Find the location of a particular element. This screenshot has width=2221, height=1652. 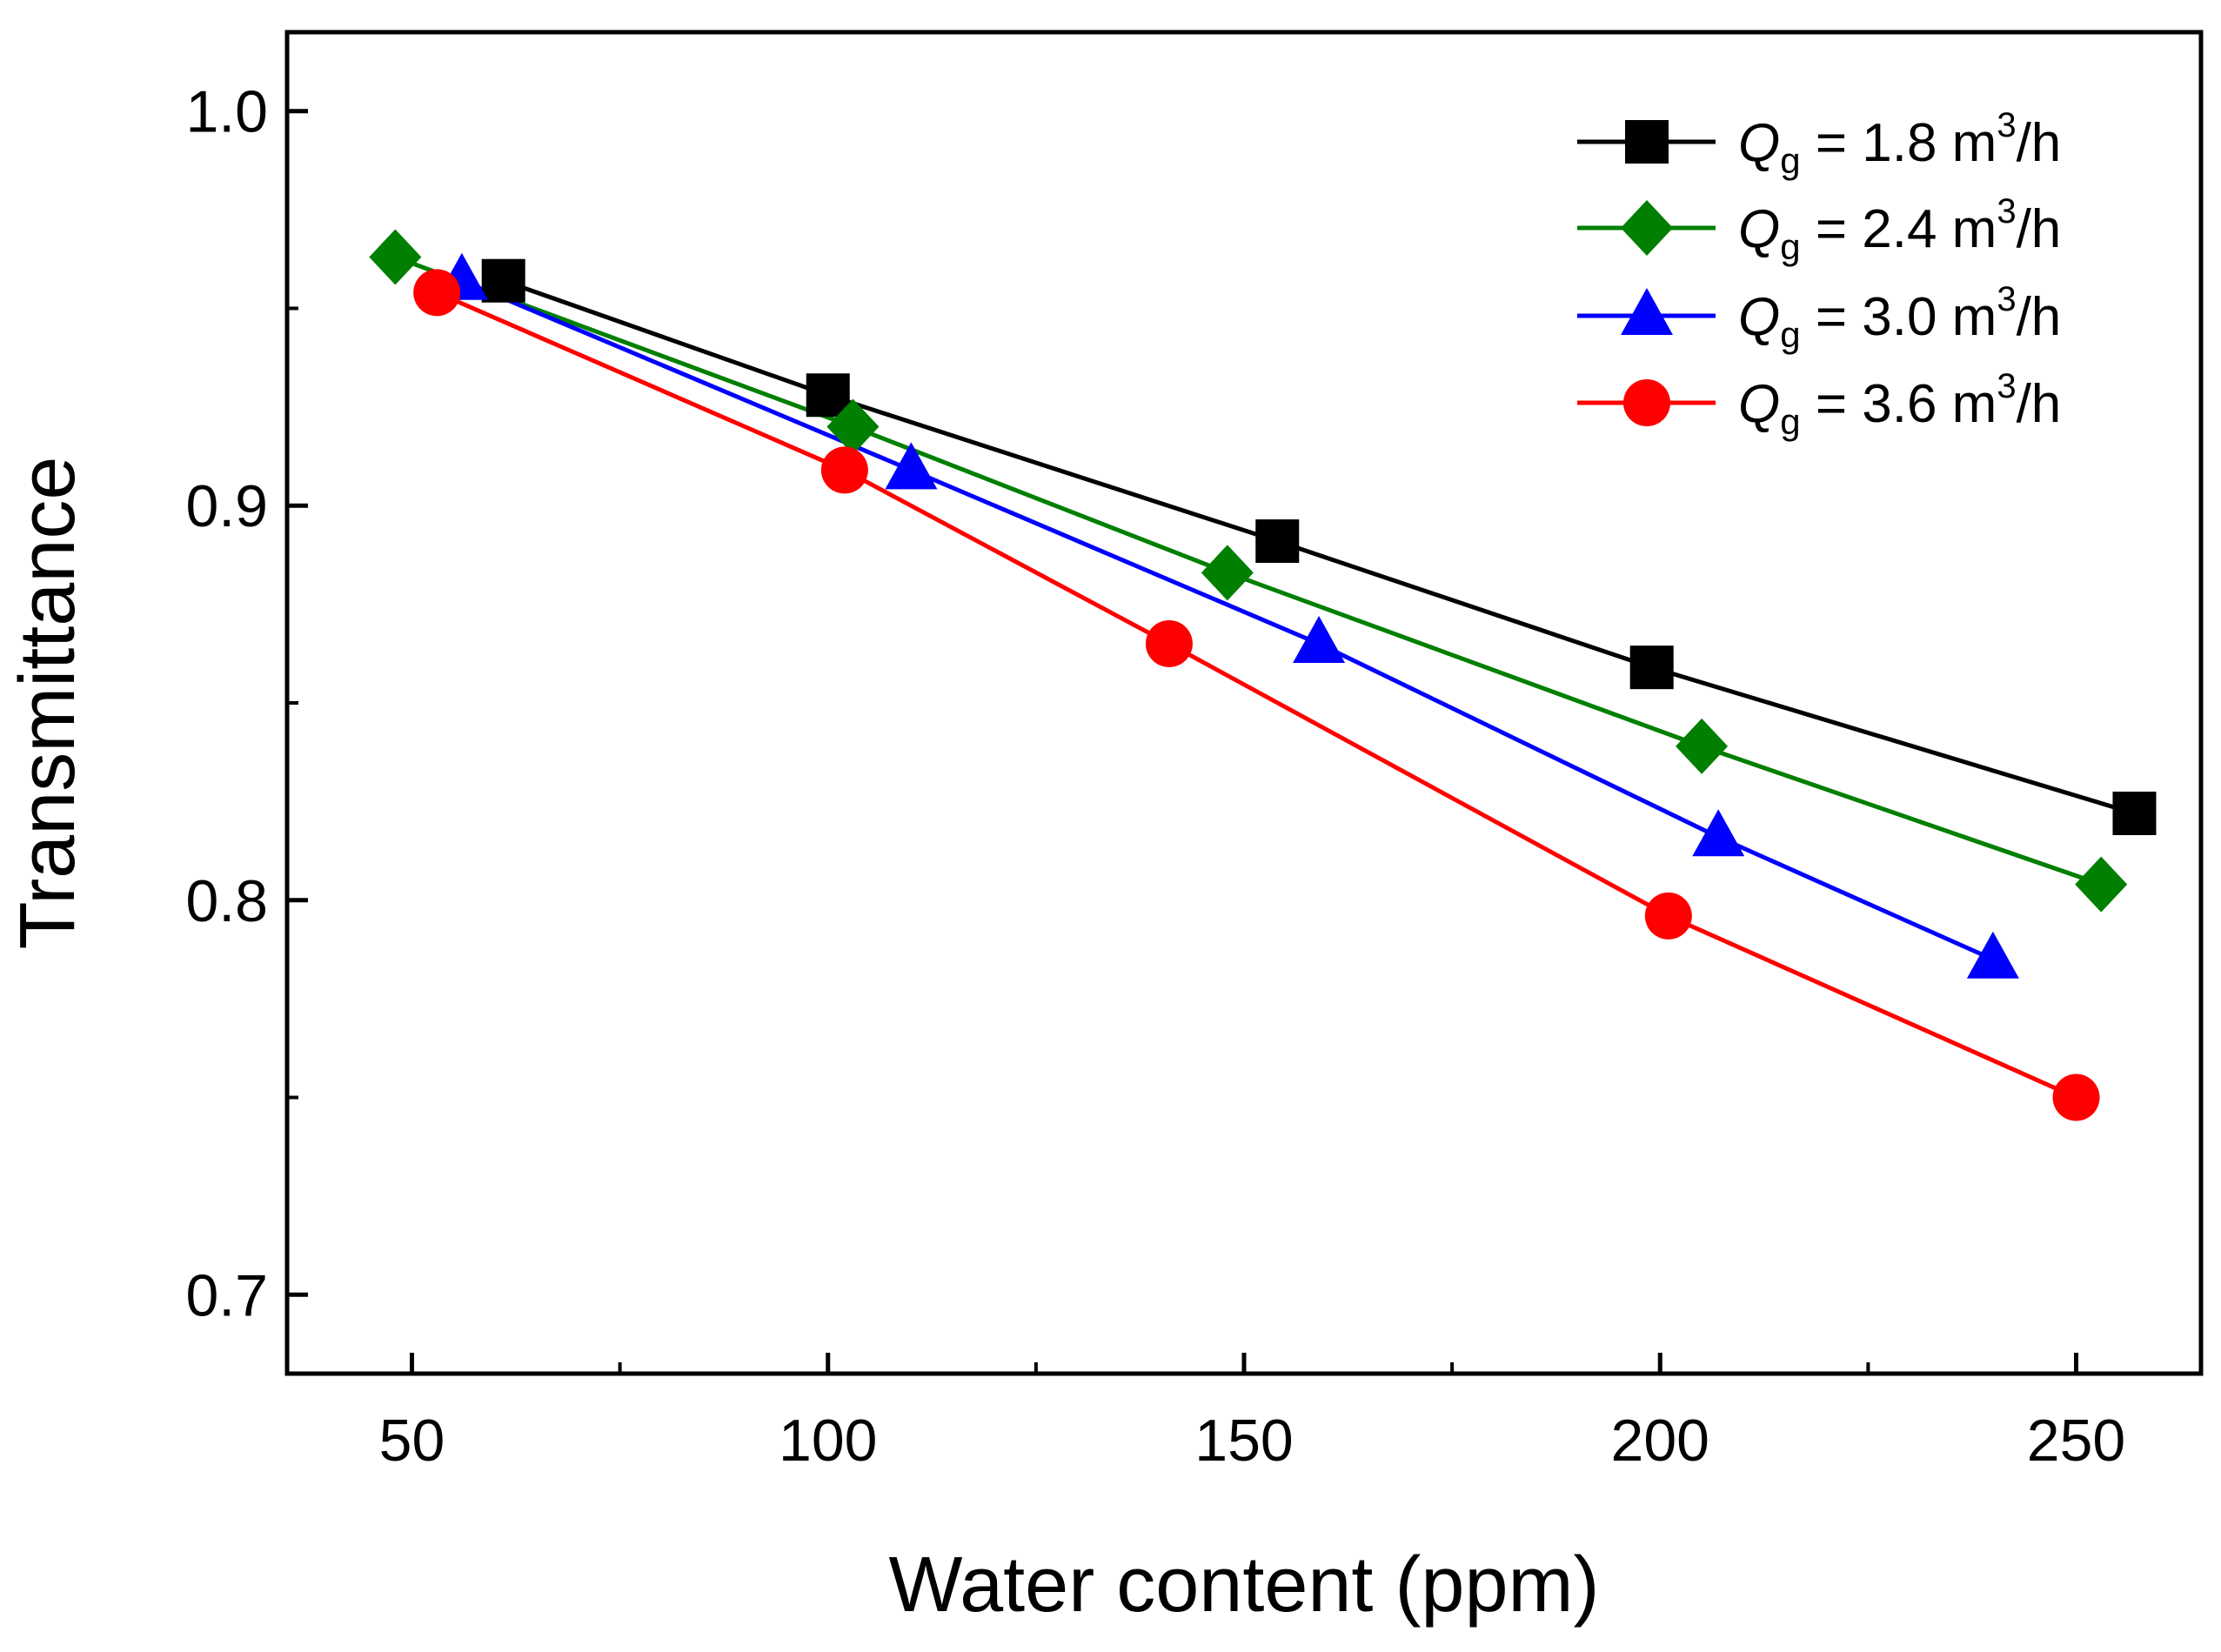

x-tick-label: 50 is located at coordinates (412, 1441).